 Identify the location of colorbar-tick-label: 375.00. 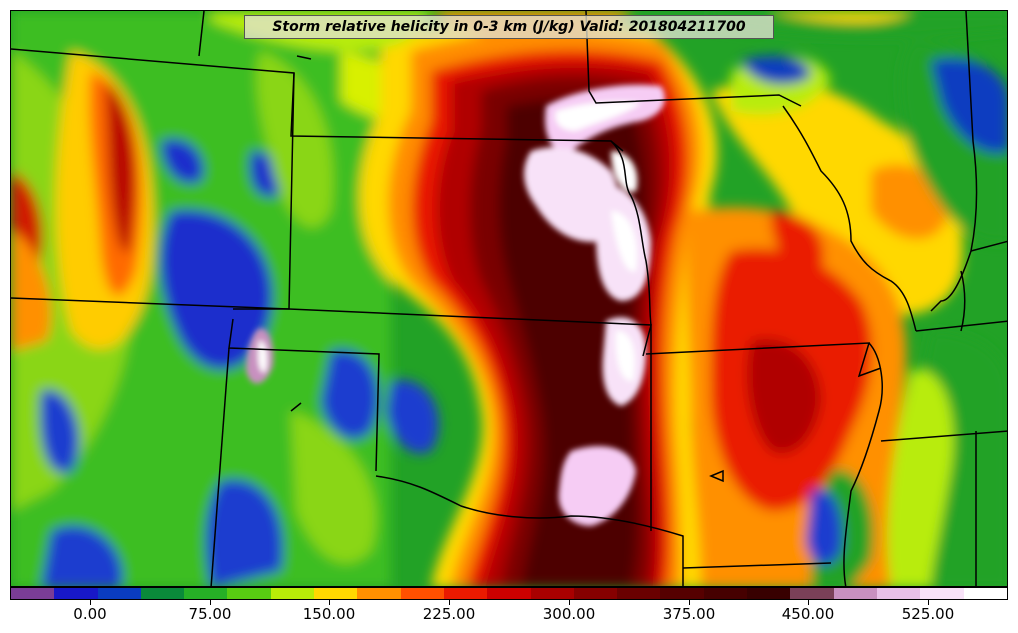
(689, 614).